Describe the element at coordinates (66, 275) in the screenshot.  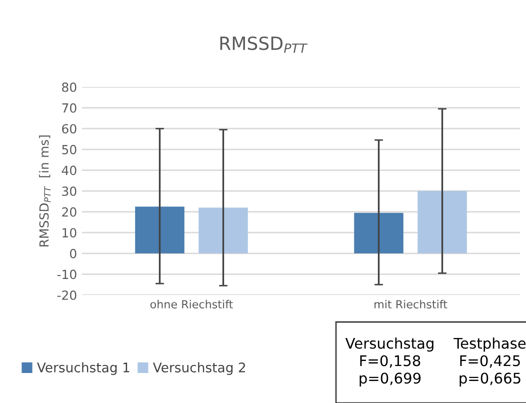
I see `y-tick-label: -10` at that location.